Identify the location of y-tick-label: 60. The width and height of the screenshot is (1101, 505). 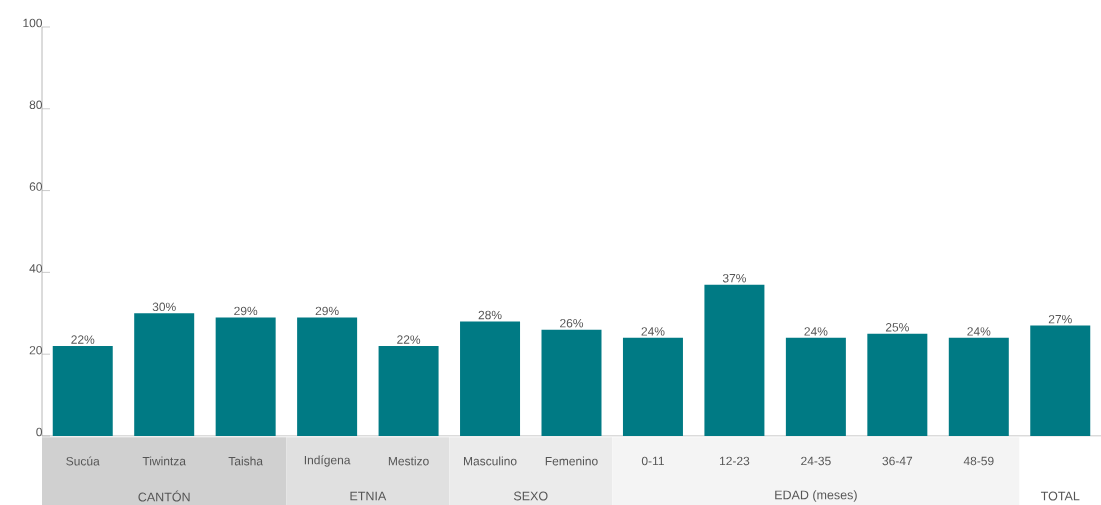
(36, 186).